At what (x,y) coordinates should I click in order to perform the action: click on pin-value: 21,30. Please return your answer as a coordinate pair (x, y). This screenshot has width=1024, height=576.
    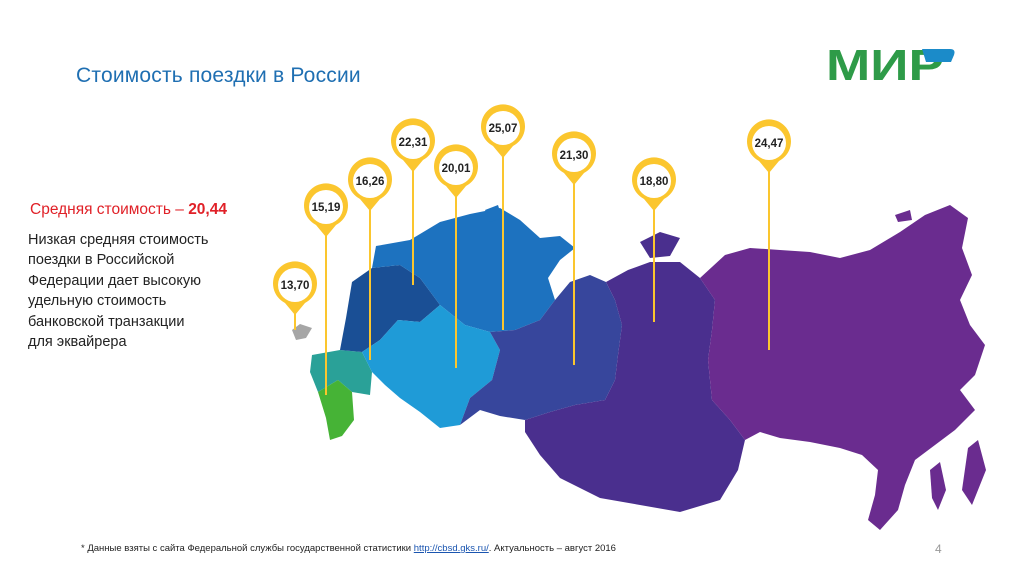
    Looking at the image, I should click on (574, 156).